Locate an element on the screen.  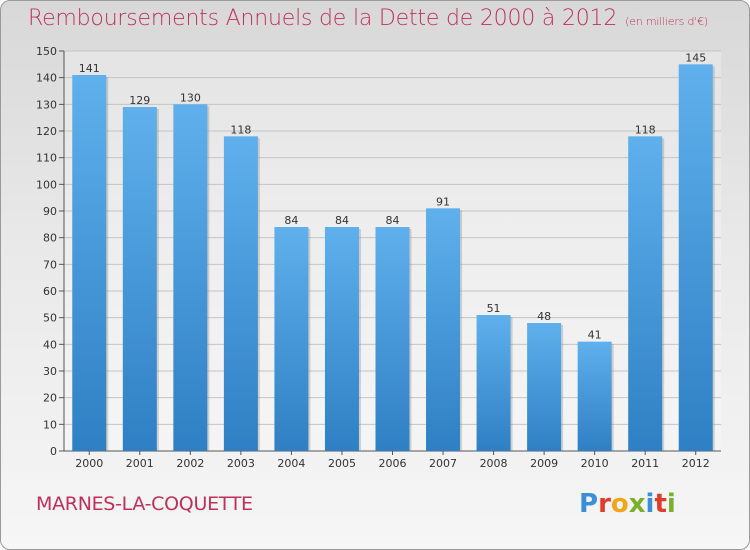
x-tick-label-2012: 2012 is located at coordinates (696, 463).